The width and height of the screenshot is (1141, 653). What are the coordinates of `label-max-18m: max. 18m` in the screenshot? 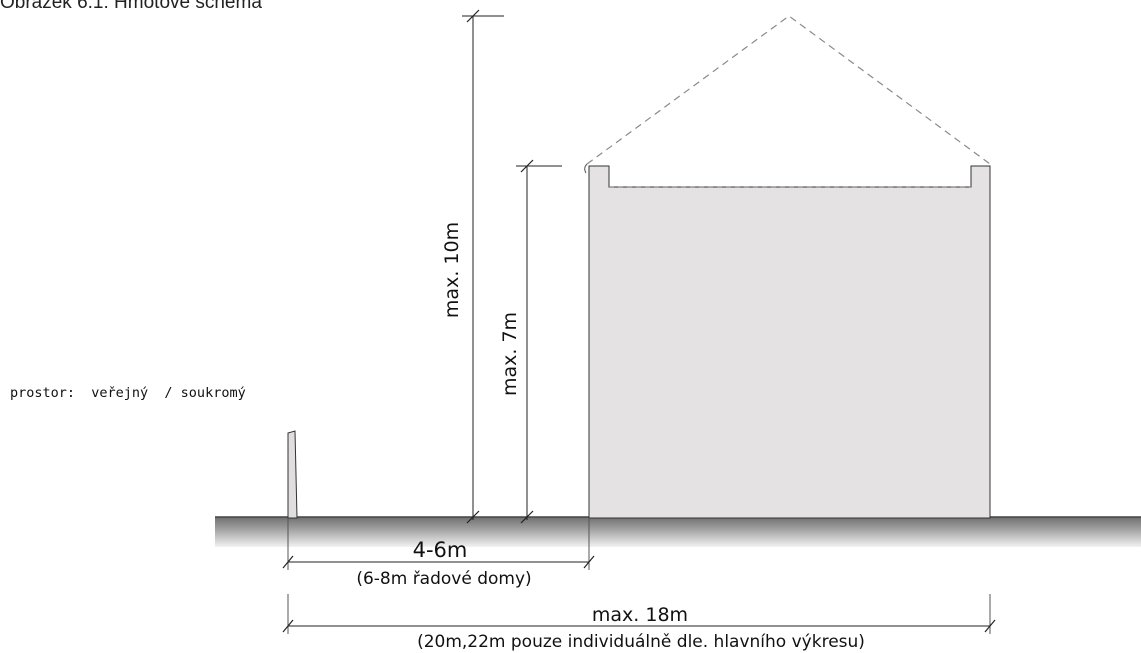 It's located at (640, 615).